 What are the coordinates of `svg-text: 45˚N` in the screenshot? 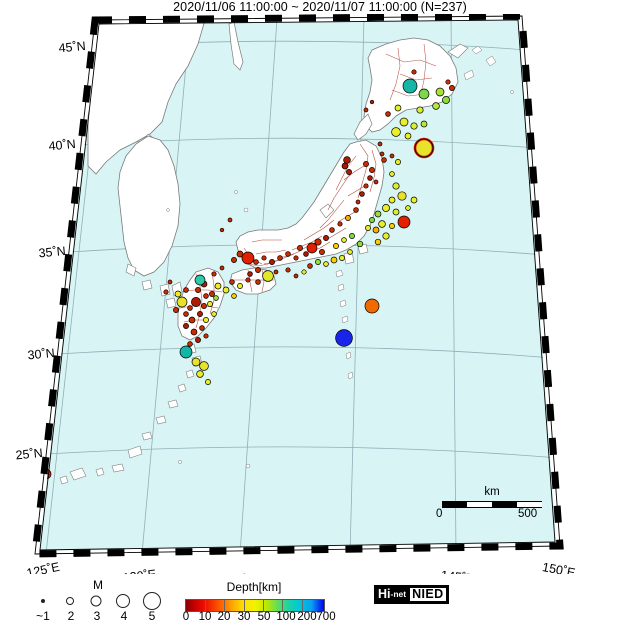 It's located at (72, 47).